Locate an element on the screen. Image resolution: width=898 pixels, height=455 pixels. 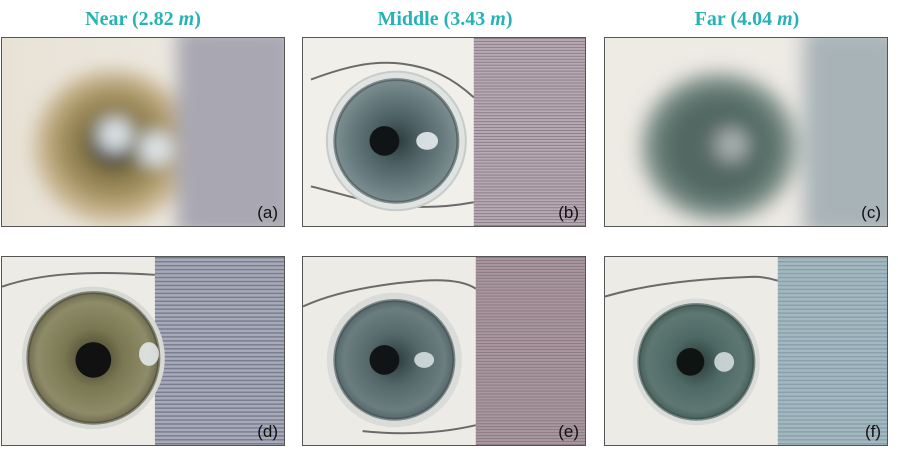
eye-photo-f is located at coordinates (746, 351).